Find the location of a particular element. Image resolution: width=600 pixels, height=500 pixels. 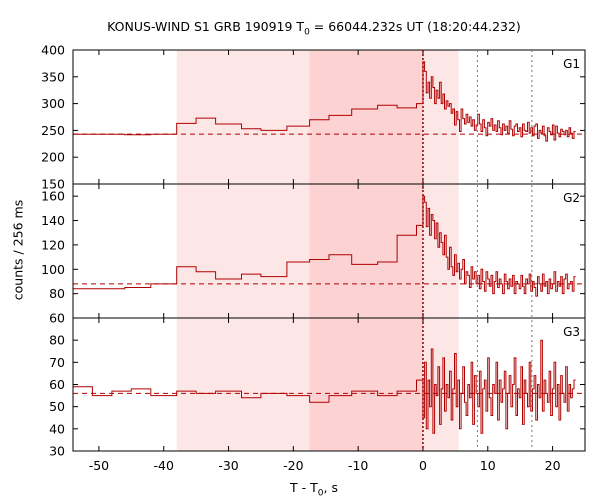

panel-label-G3: G3 is located at coordinates (571, 332).